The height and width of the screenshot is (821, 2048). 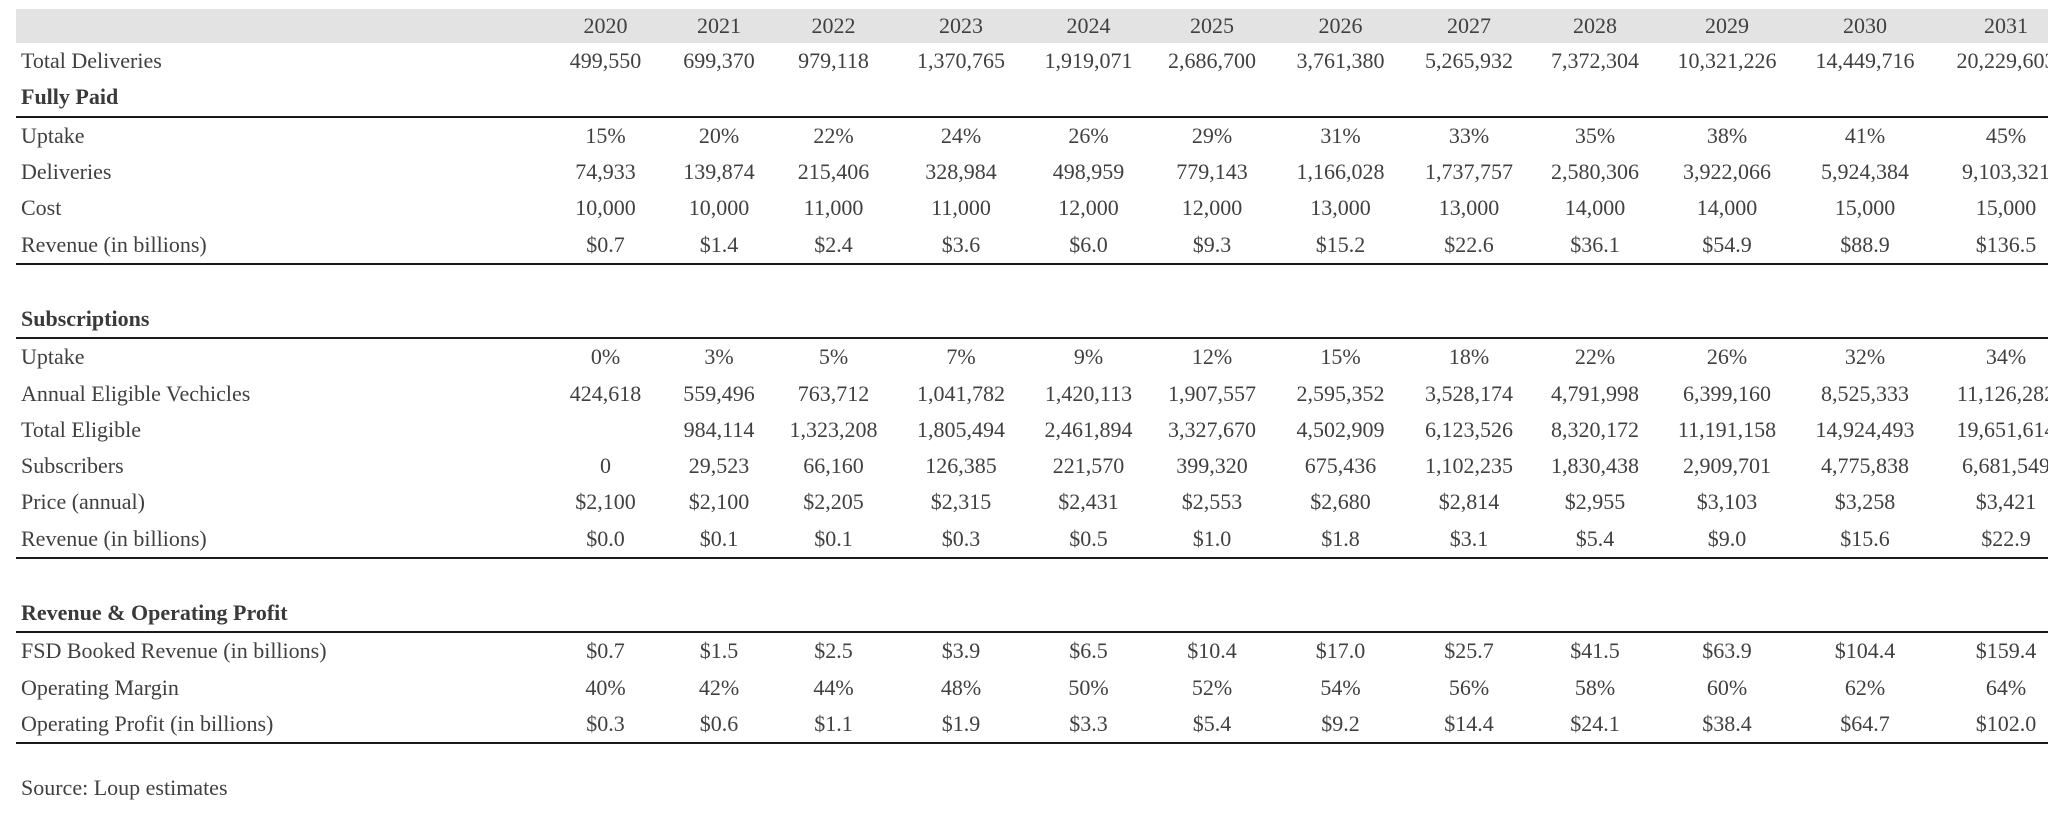 I want to click on value-cell: $9.3, so click(x=1212, y=245).